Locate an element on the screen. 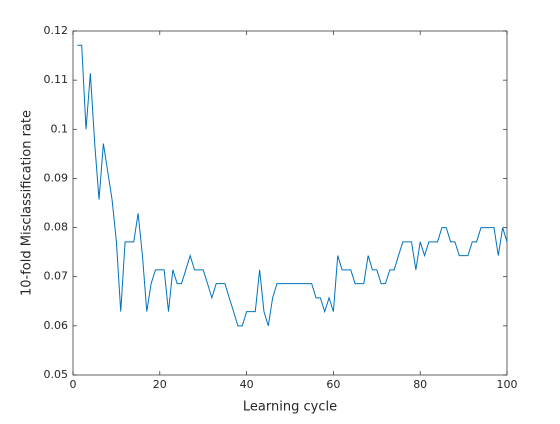 The height and width of the screenshot is (424, 560). x-tick-label: 100 is located at coordinates (507, 384).